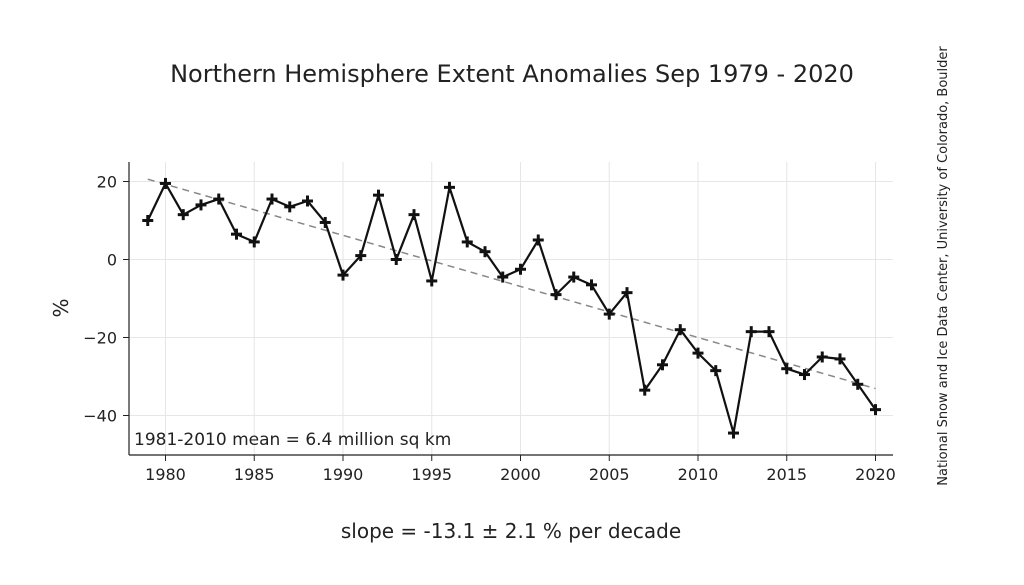  I want to click on mean-annotation: 1981-2010 mean = 6.4 million sq km, so click(292, 440).